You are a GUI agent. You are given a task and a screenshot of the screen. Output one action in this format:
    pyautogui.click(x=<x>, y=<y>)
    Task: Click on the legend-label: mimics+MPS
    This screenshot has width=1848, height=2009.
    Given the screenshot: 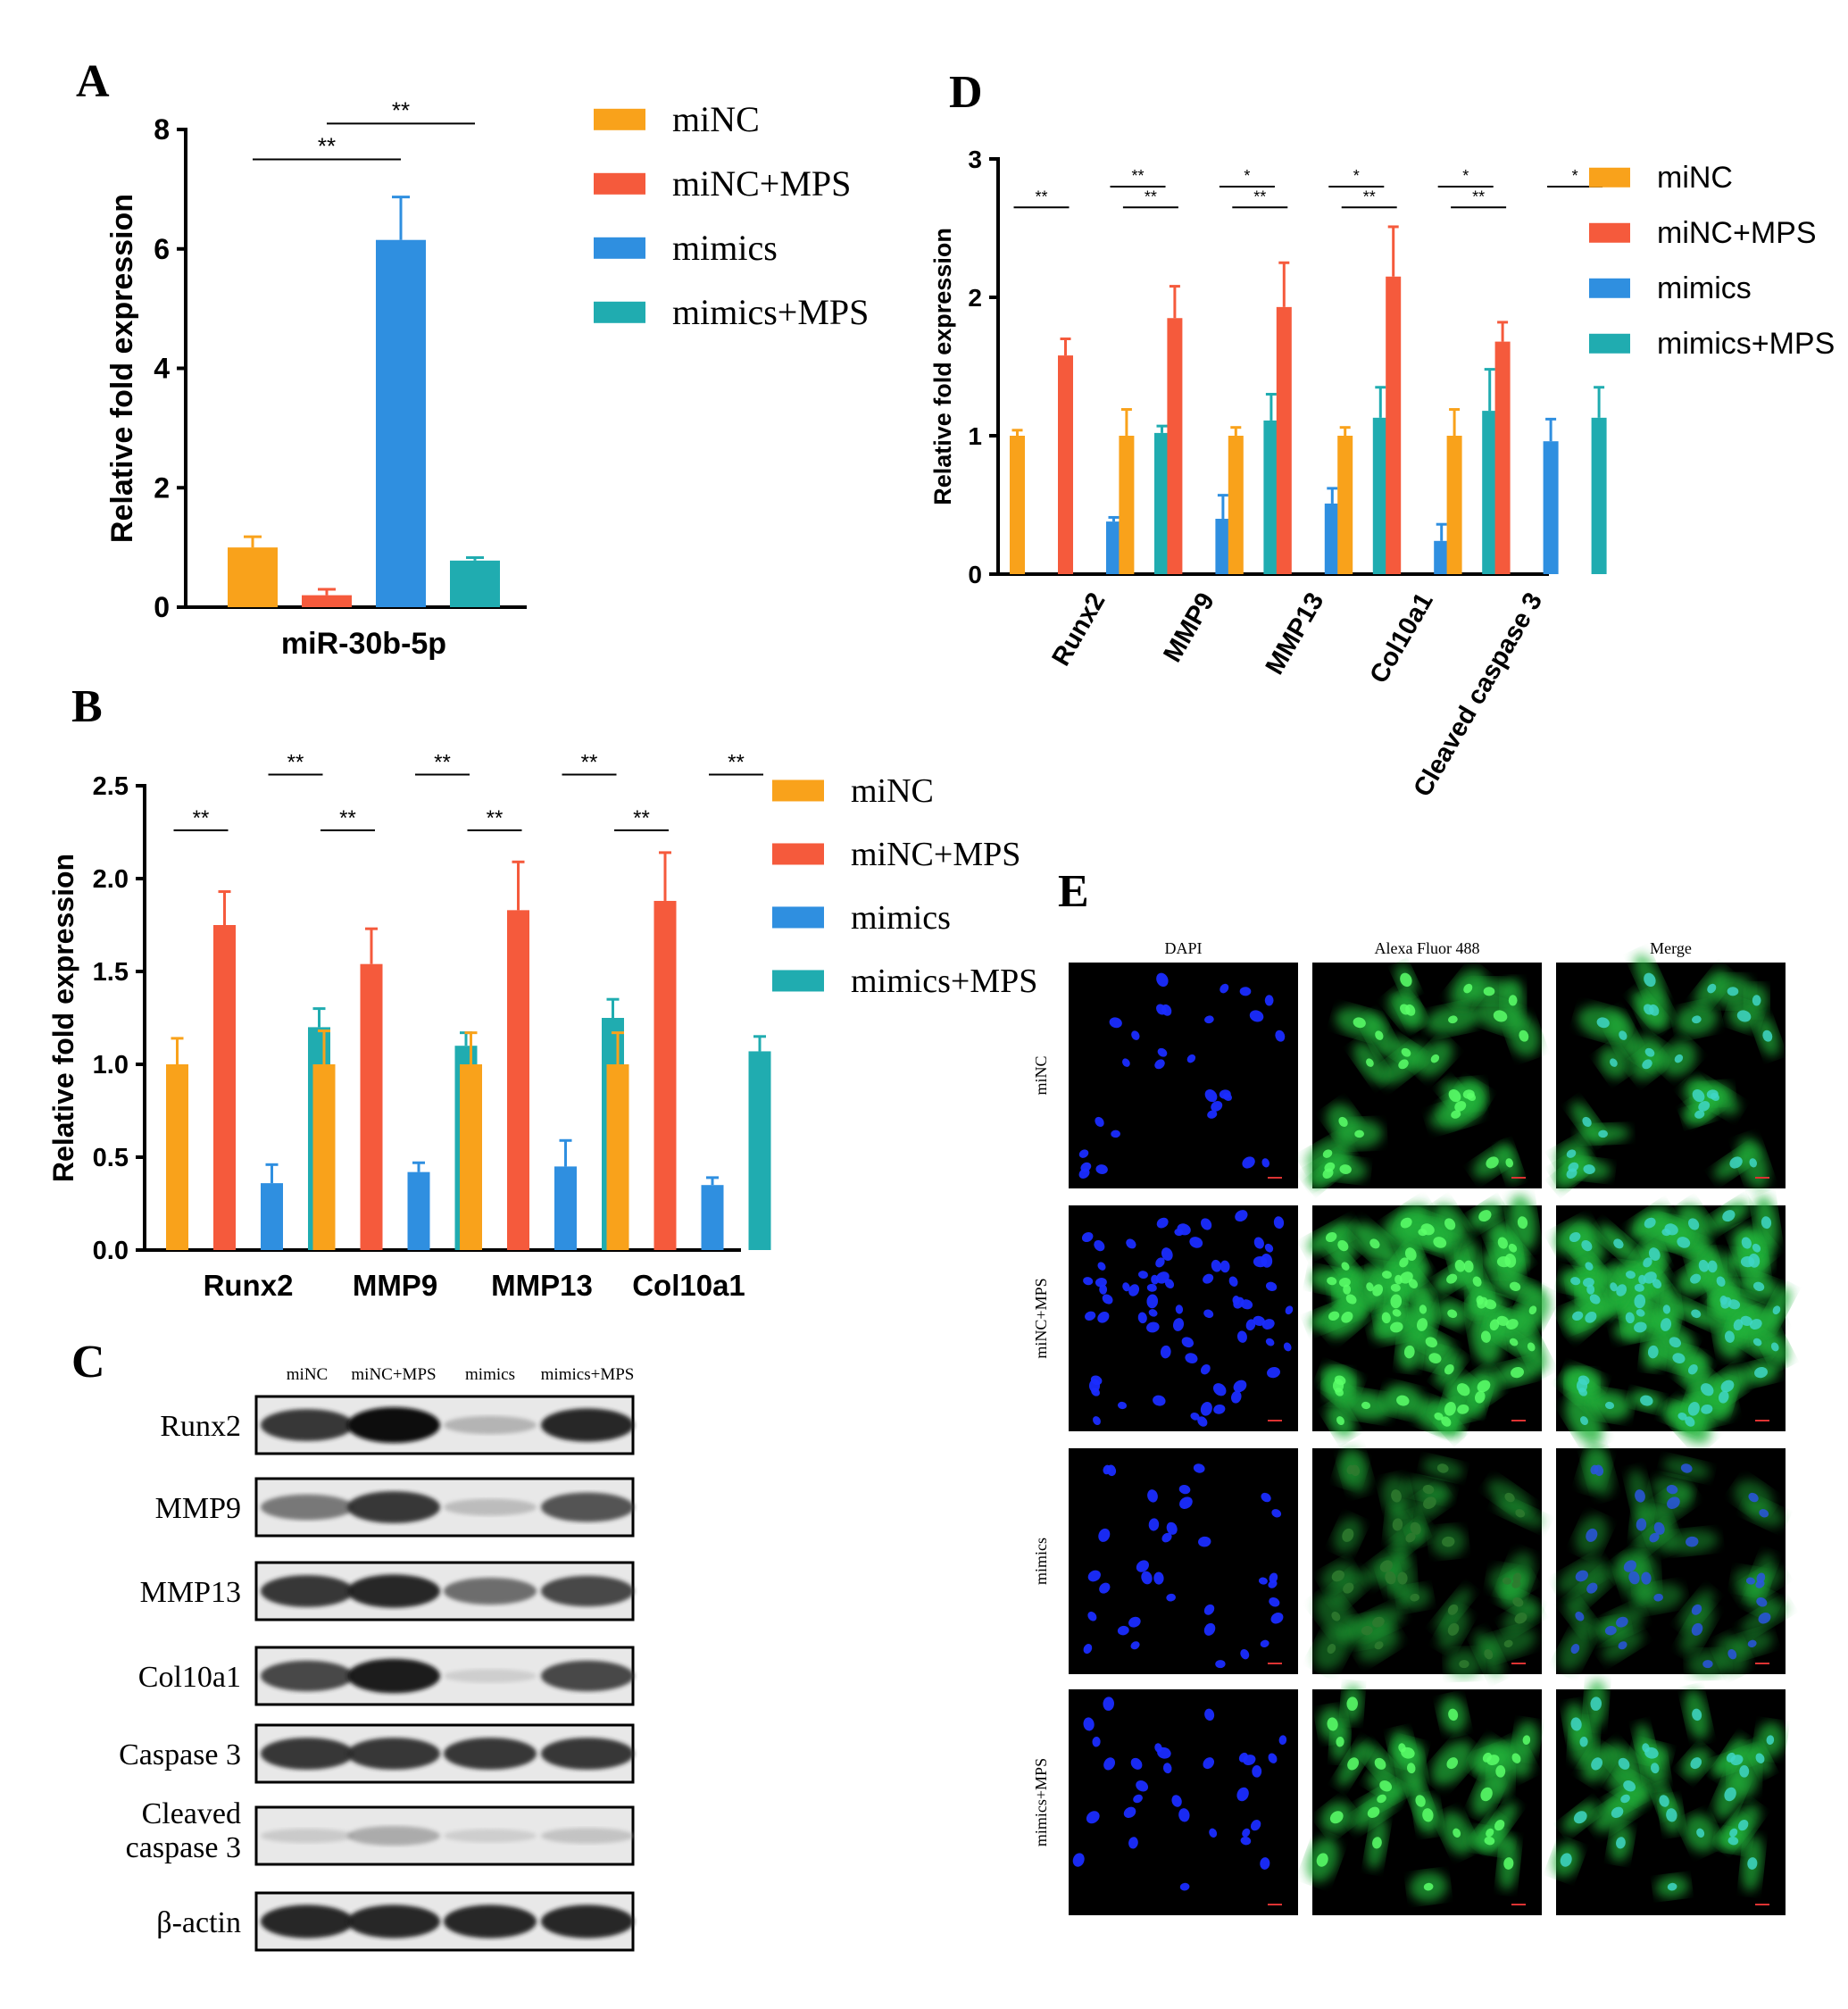 What is the action you would take?
    pyautogui.click(x=944, y=981)
    